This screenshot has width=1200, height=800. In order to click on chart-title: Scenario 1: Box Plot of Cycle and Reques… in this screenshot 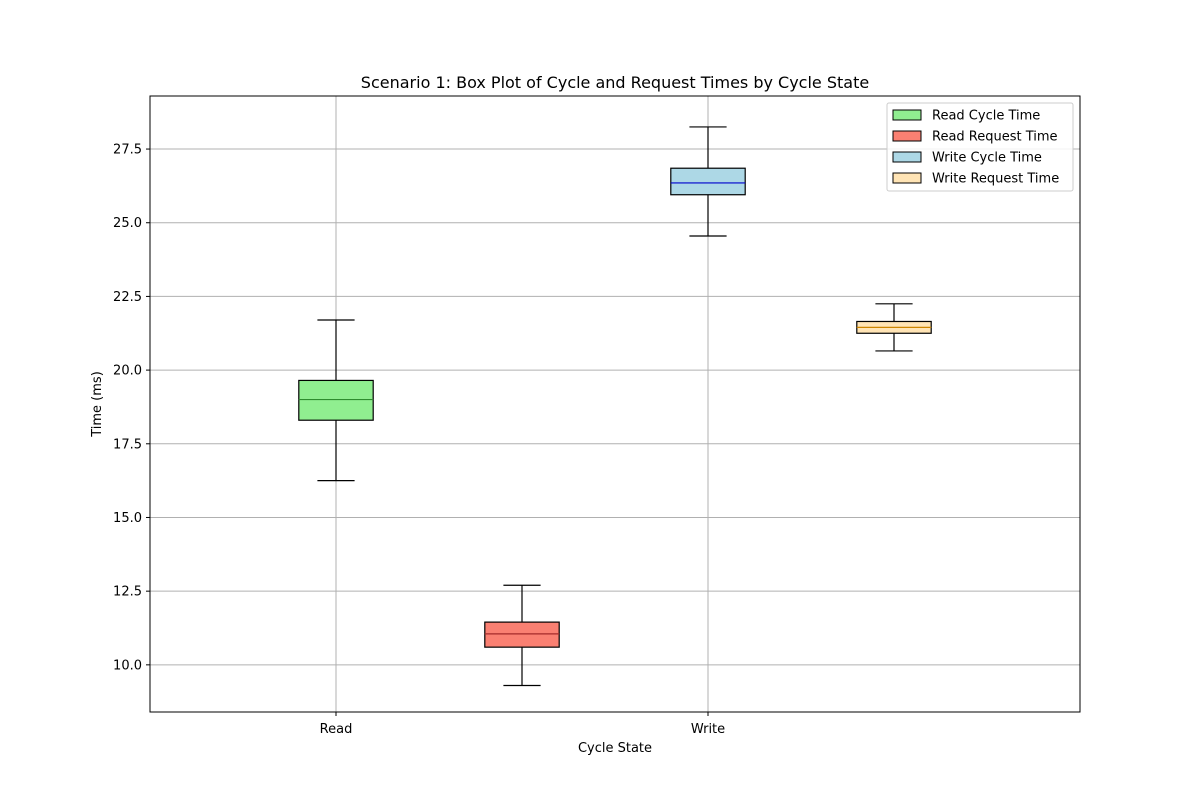, I will do `click(615, 82)`.